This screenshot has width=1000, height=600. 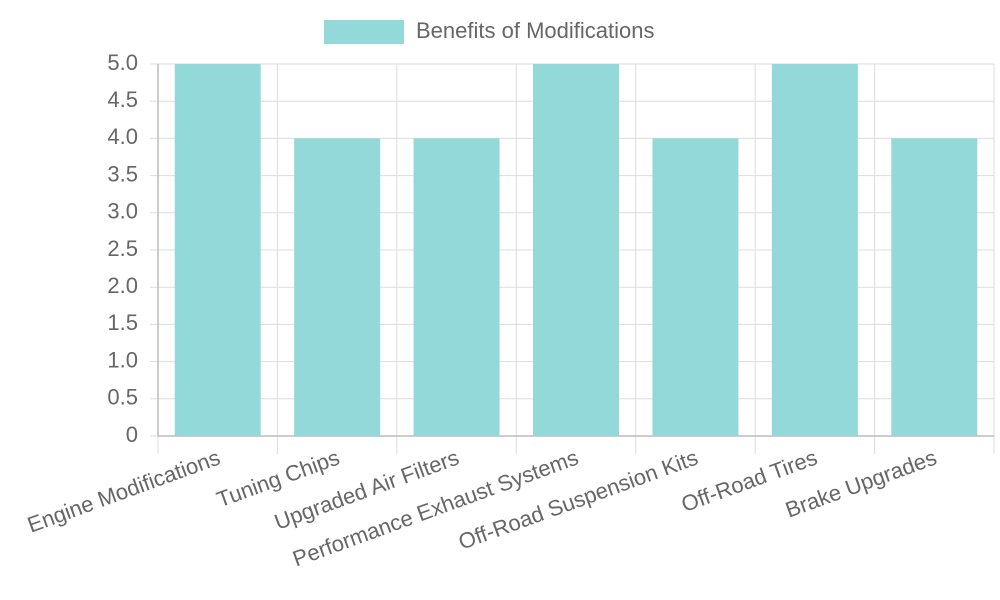 What do you see at coordinates (122, 397) in the screenshot?
I see `y-tick-label: 0.5` at bounding box center [122, 397].